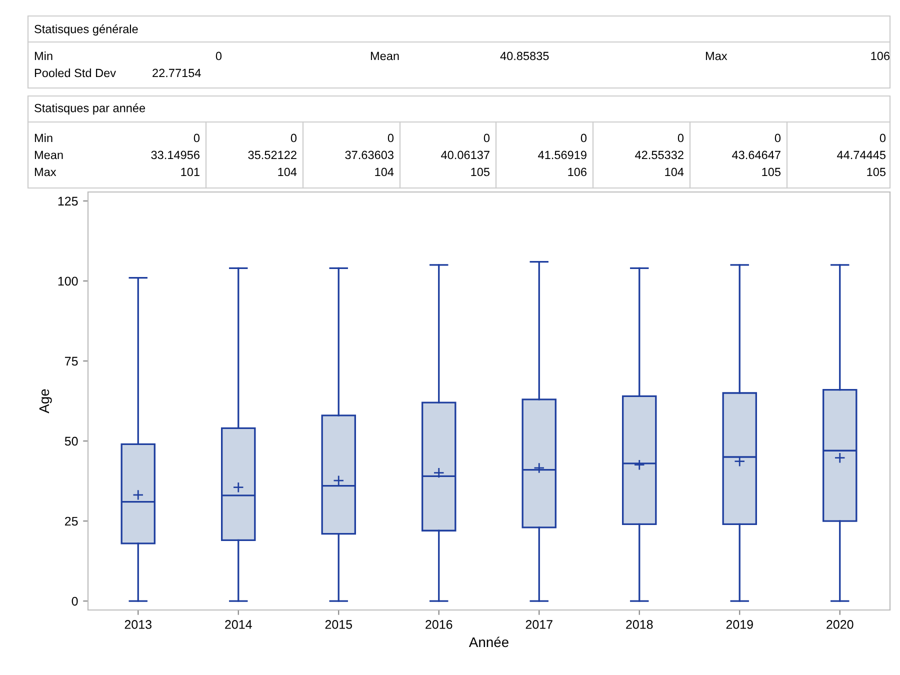 The height and width of the screenshot is (675, 900). Describe the element at coordinates (238, 624) in the screenshot. I see `x-tick-label: 2014` at that location.